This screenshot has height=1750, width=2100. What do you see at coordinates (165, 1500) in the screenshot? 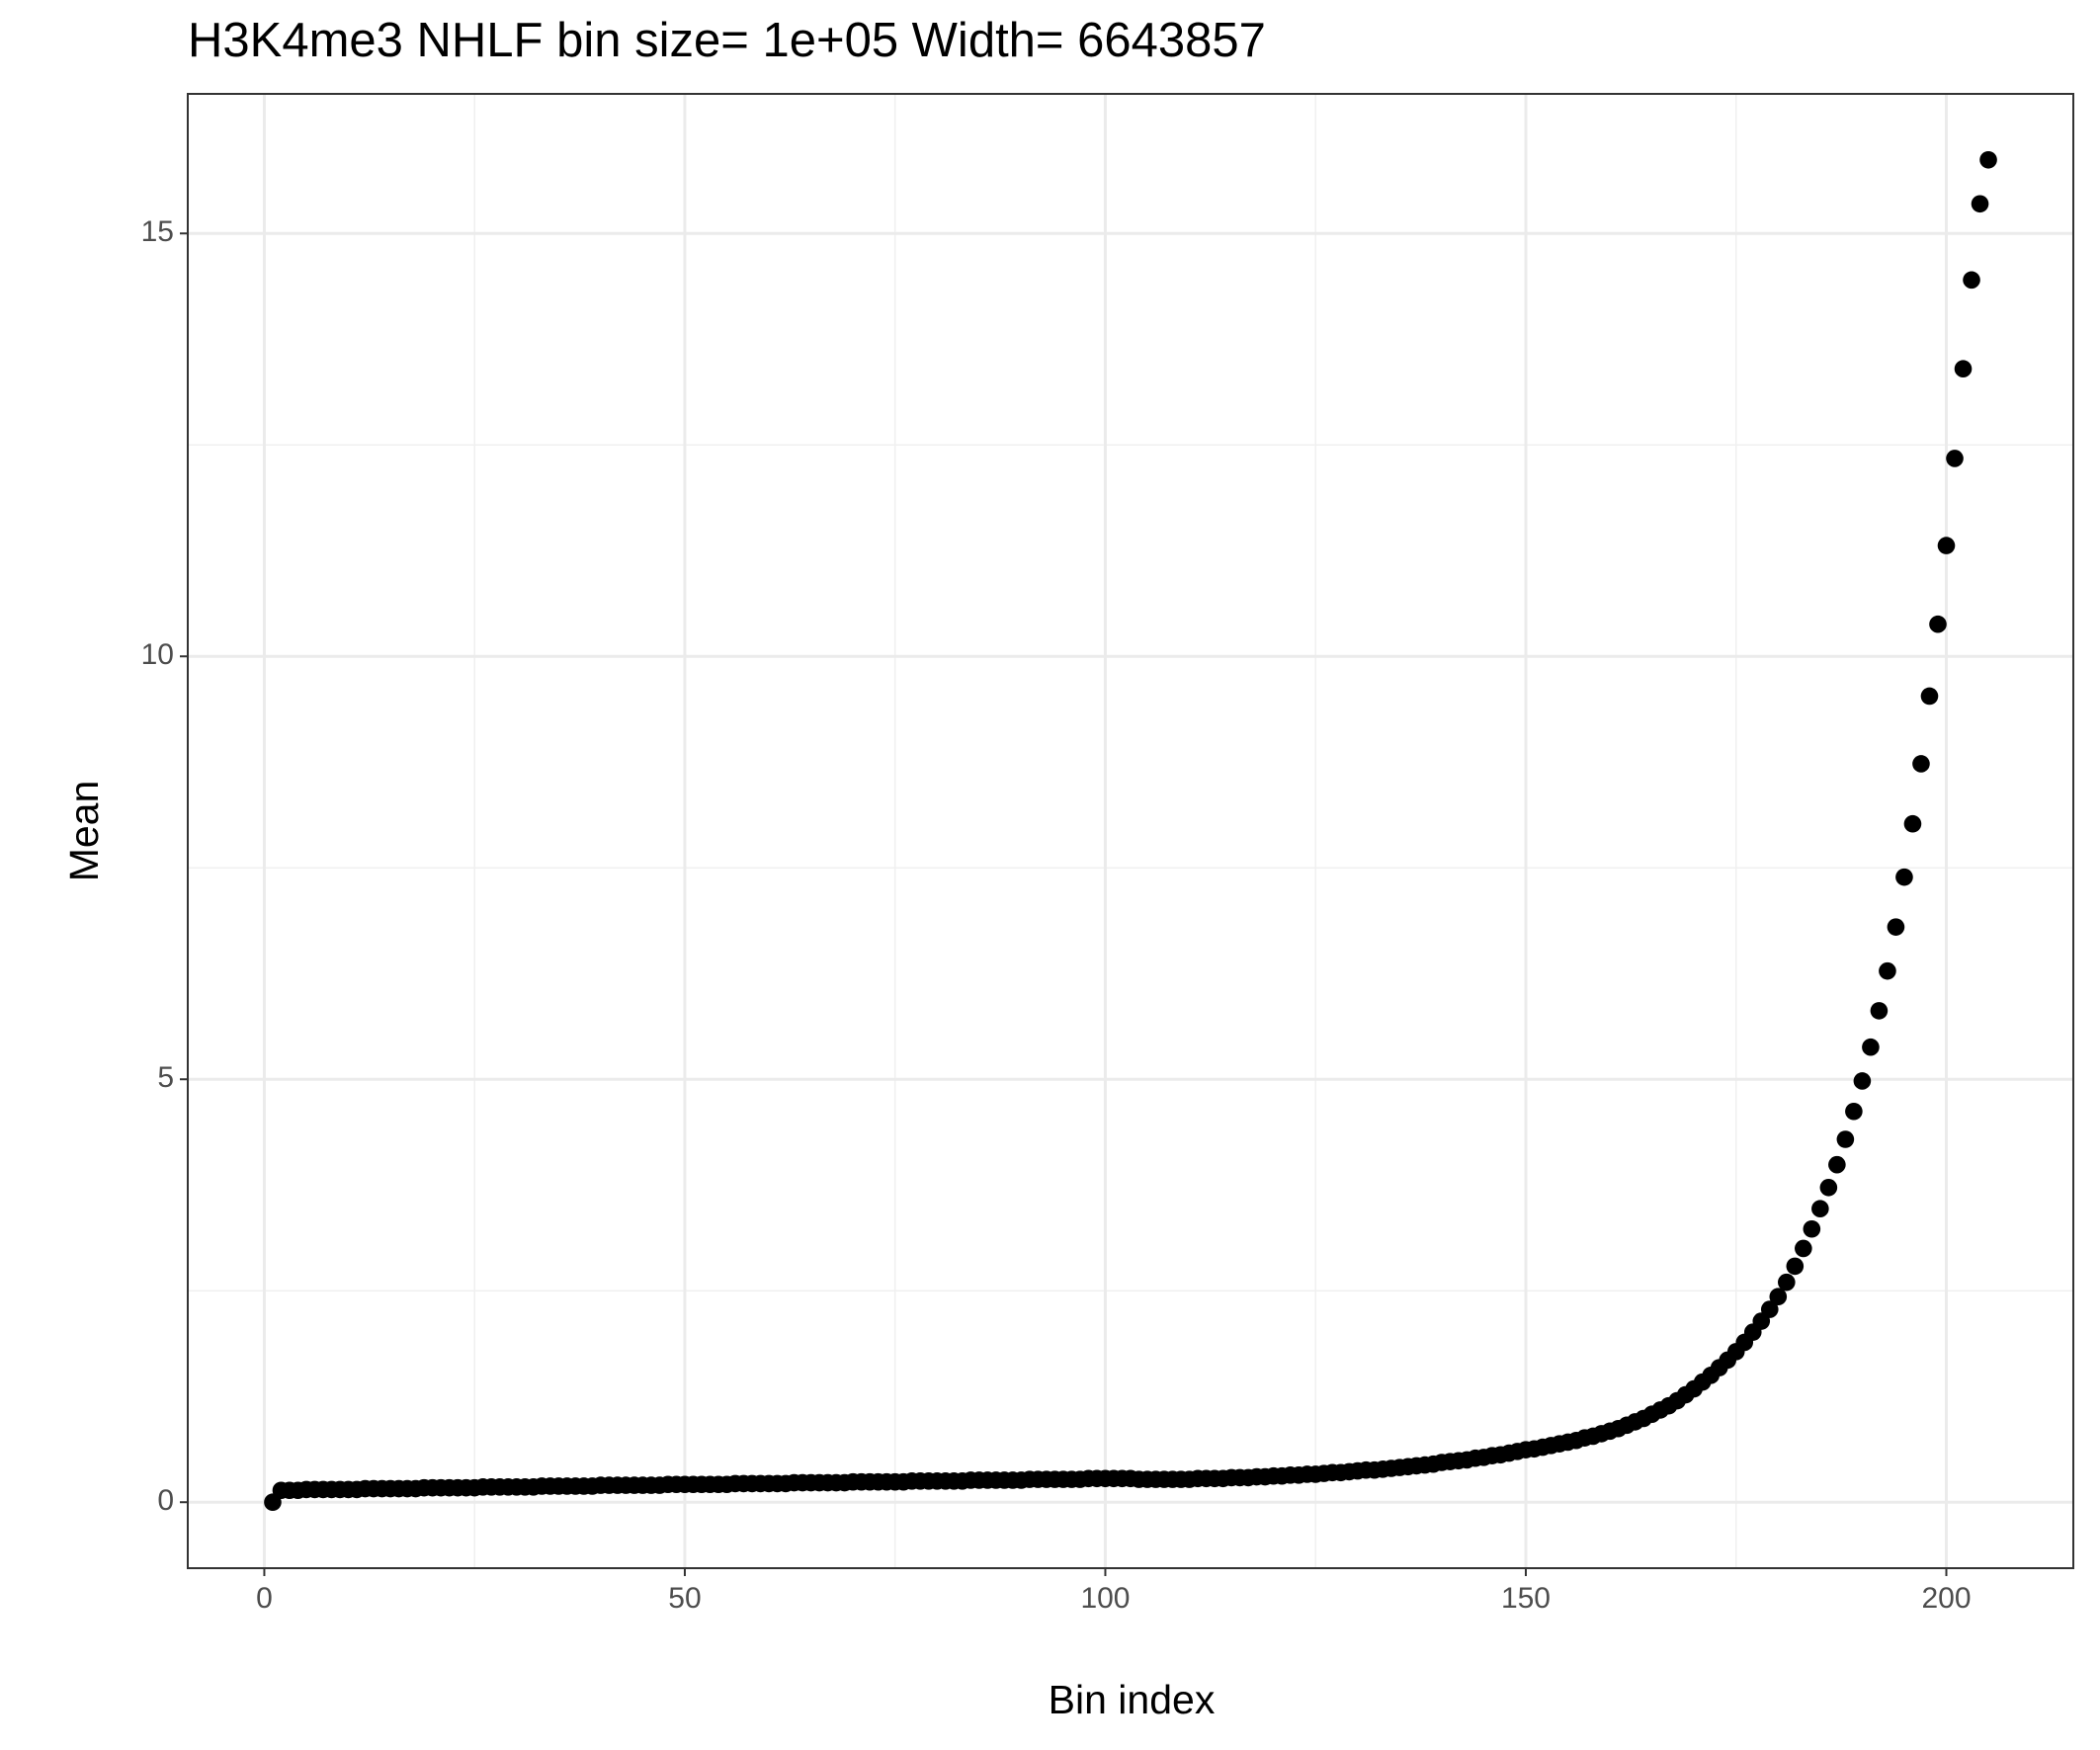
I see `y-tick-label: 0` at bounding box center [165, 1500].